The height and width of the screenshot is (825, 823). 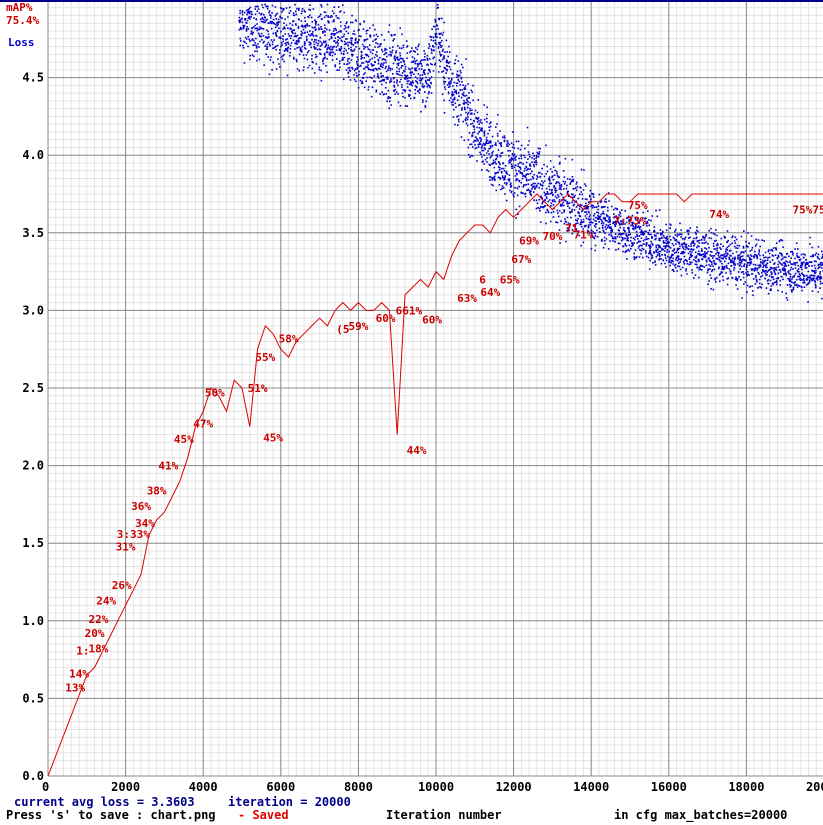 I want to click on y-tick-label: 2.0, so click(x=33, y=466).